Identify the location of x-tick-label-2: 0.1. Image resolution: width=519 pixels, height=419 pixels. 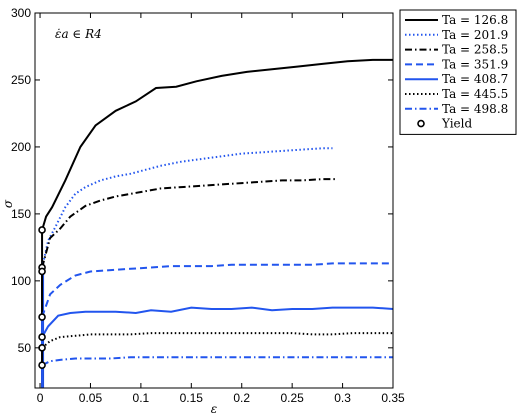
(141, 398).